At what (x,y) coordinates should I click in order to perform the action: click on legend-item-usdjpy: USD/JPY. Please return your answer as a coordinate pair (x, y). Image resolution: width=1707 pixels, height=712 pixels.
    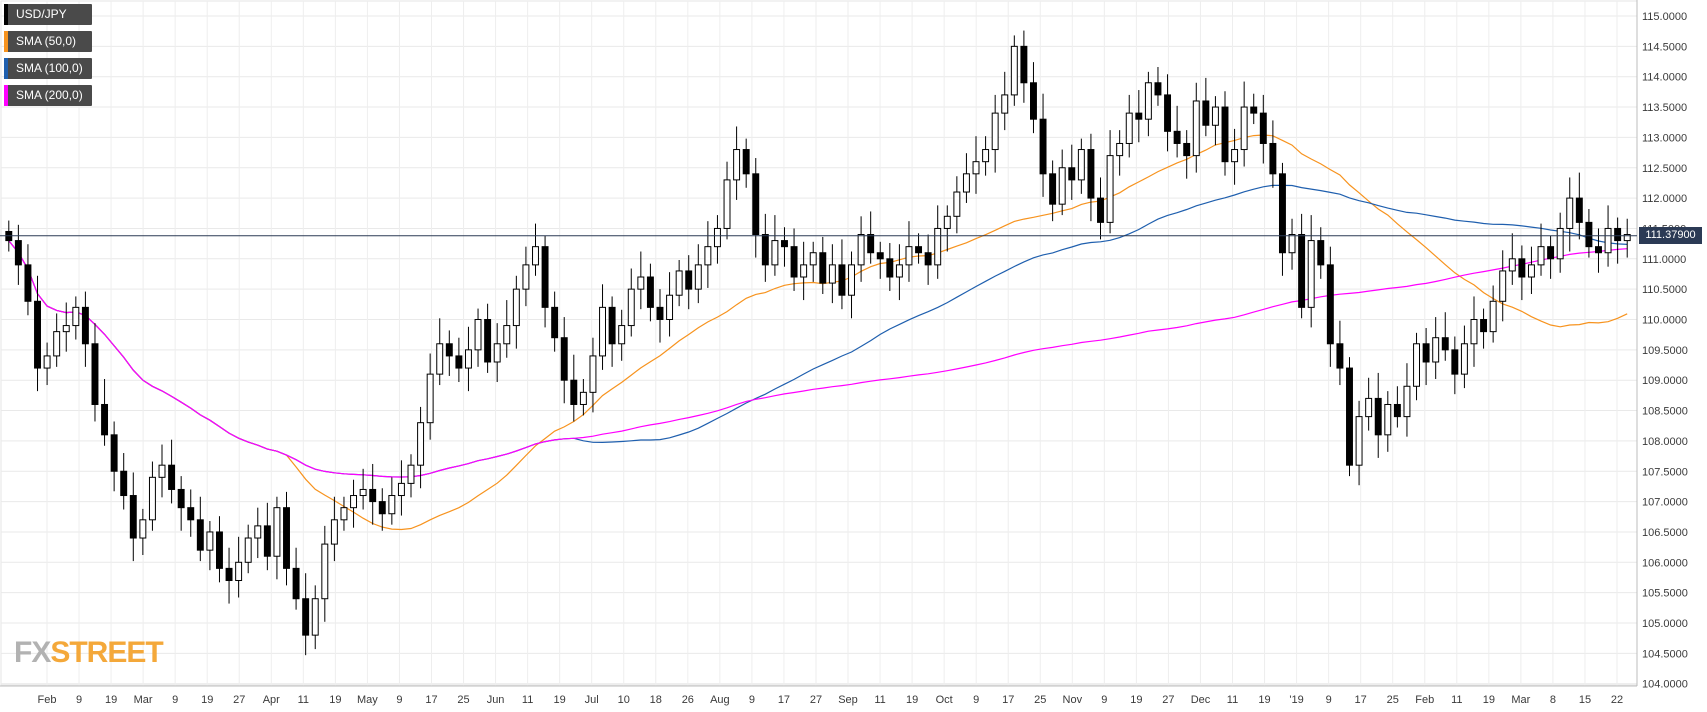
    Looking at the image, I should click on (48, 14).